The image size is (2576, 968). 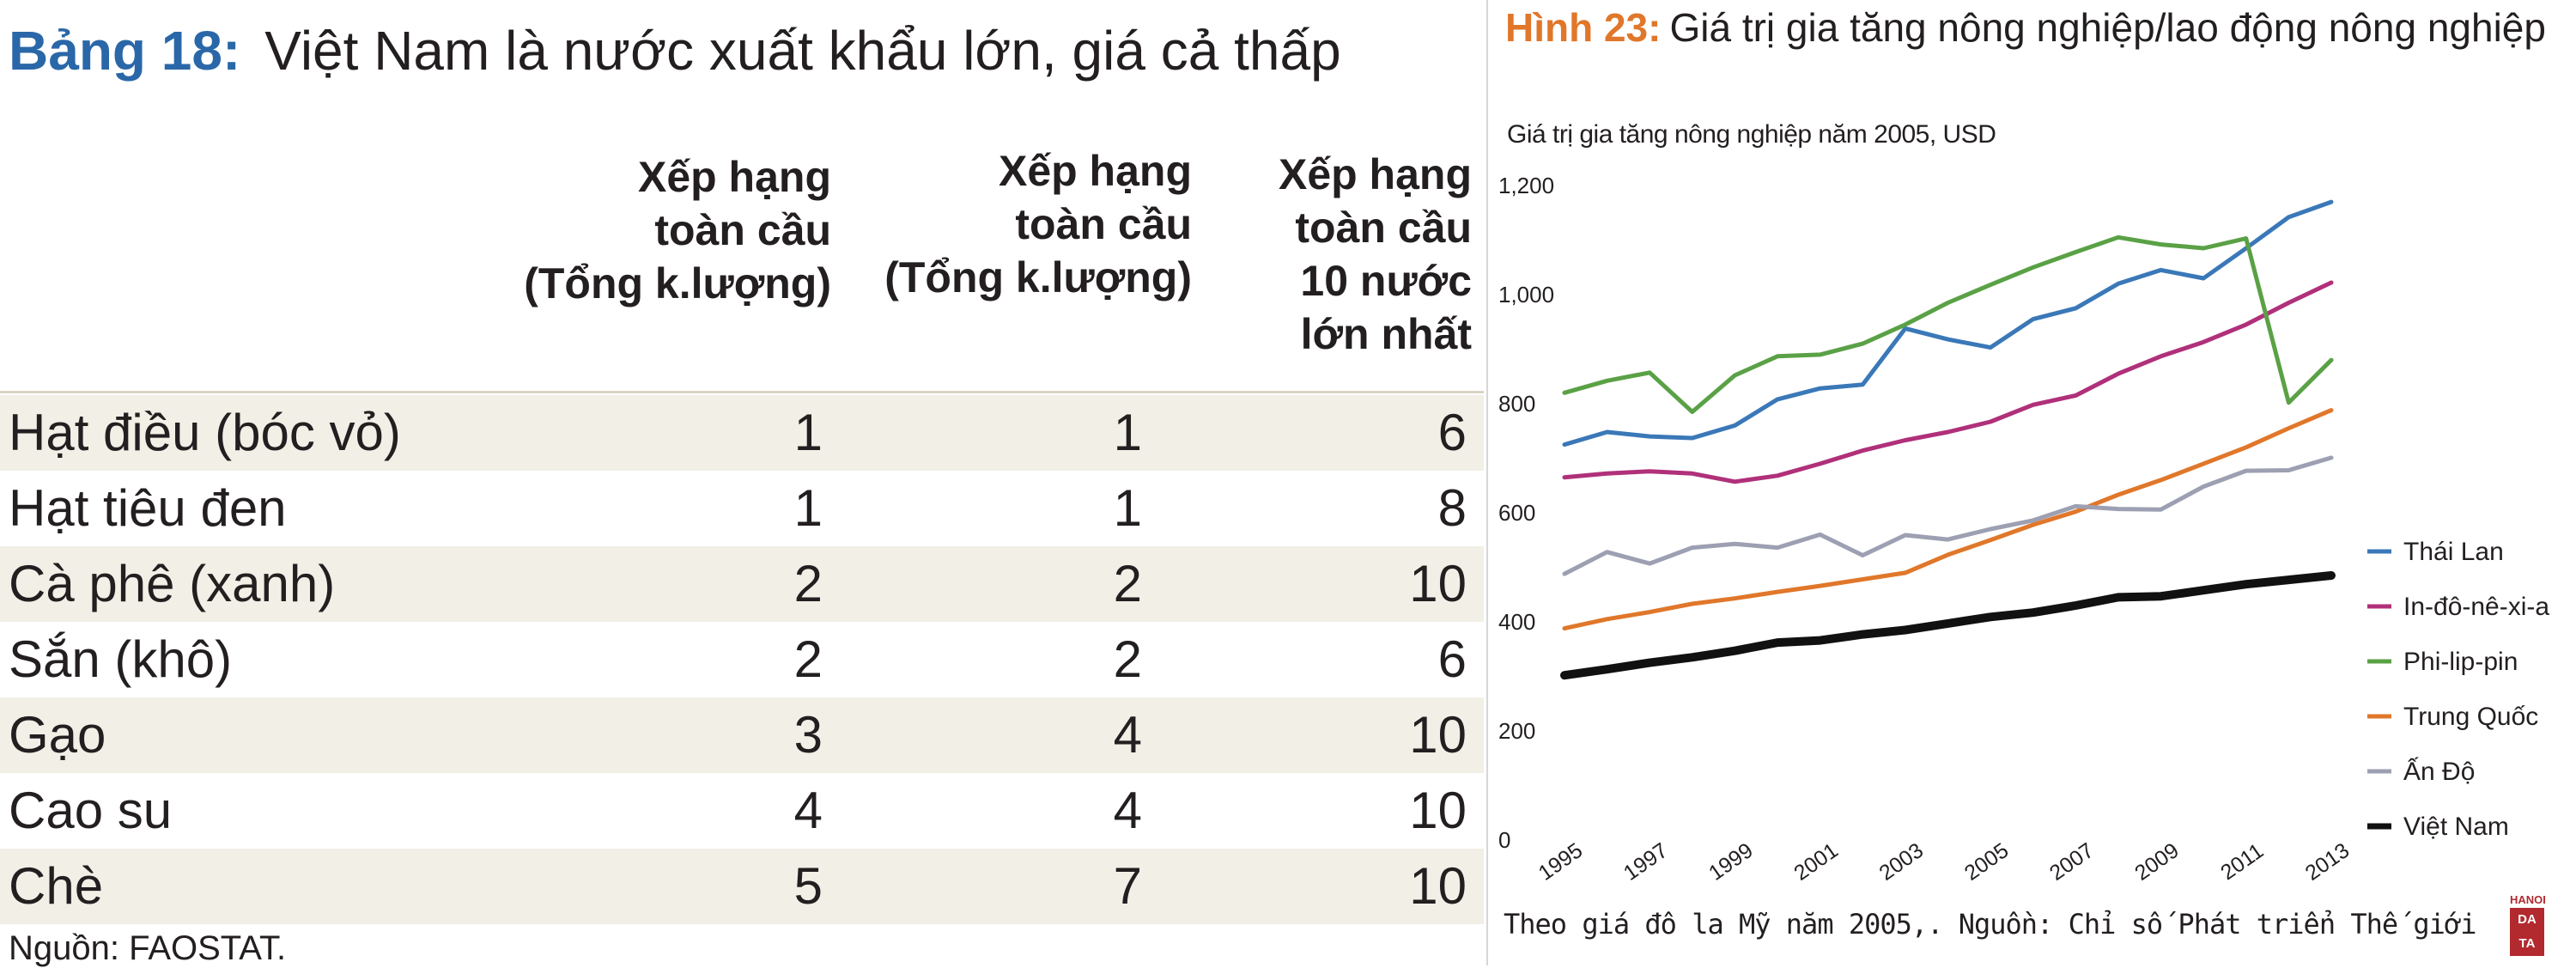 What do you see at coordinates (742, 433) in the screenshot?
I see `table-row: Hạt điều (bóc vỏ) 1 1 6` at bounding box center [742, 433].